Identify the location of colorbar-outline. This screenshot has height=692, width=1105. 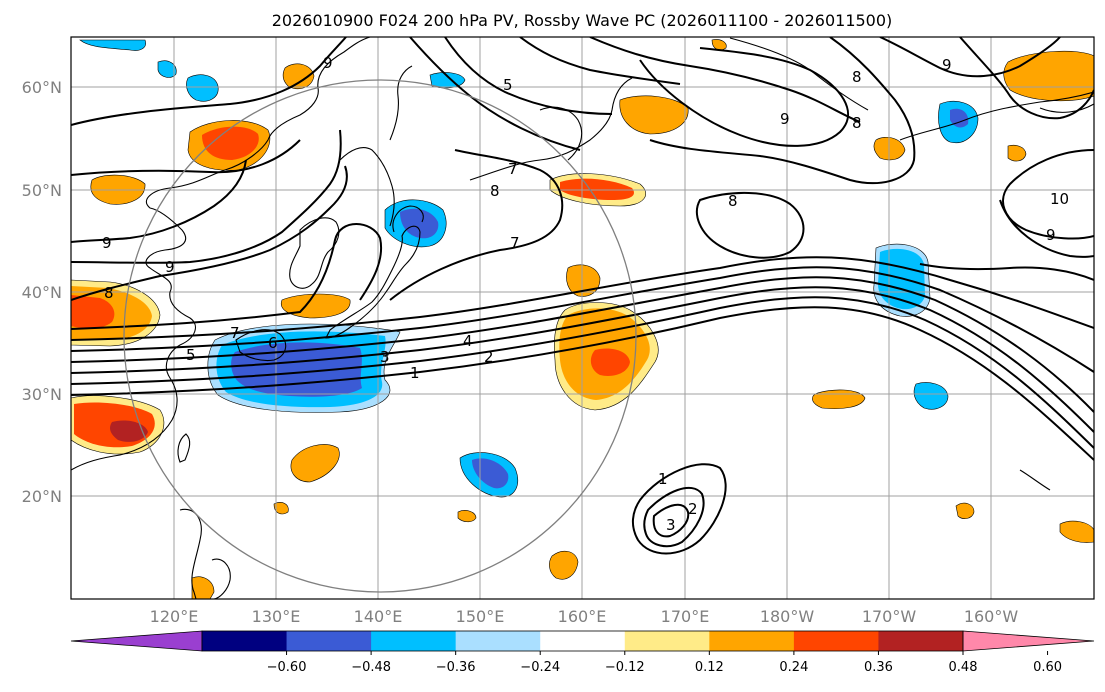
(582, 641).